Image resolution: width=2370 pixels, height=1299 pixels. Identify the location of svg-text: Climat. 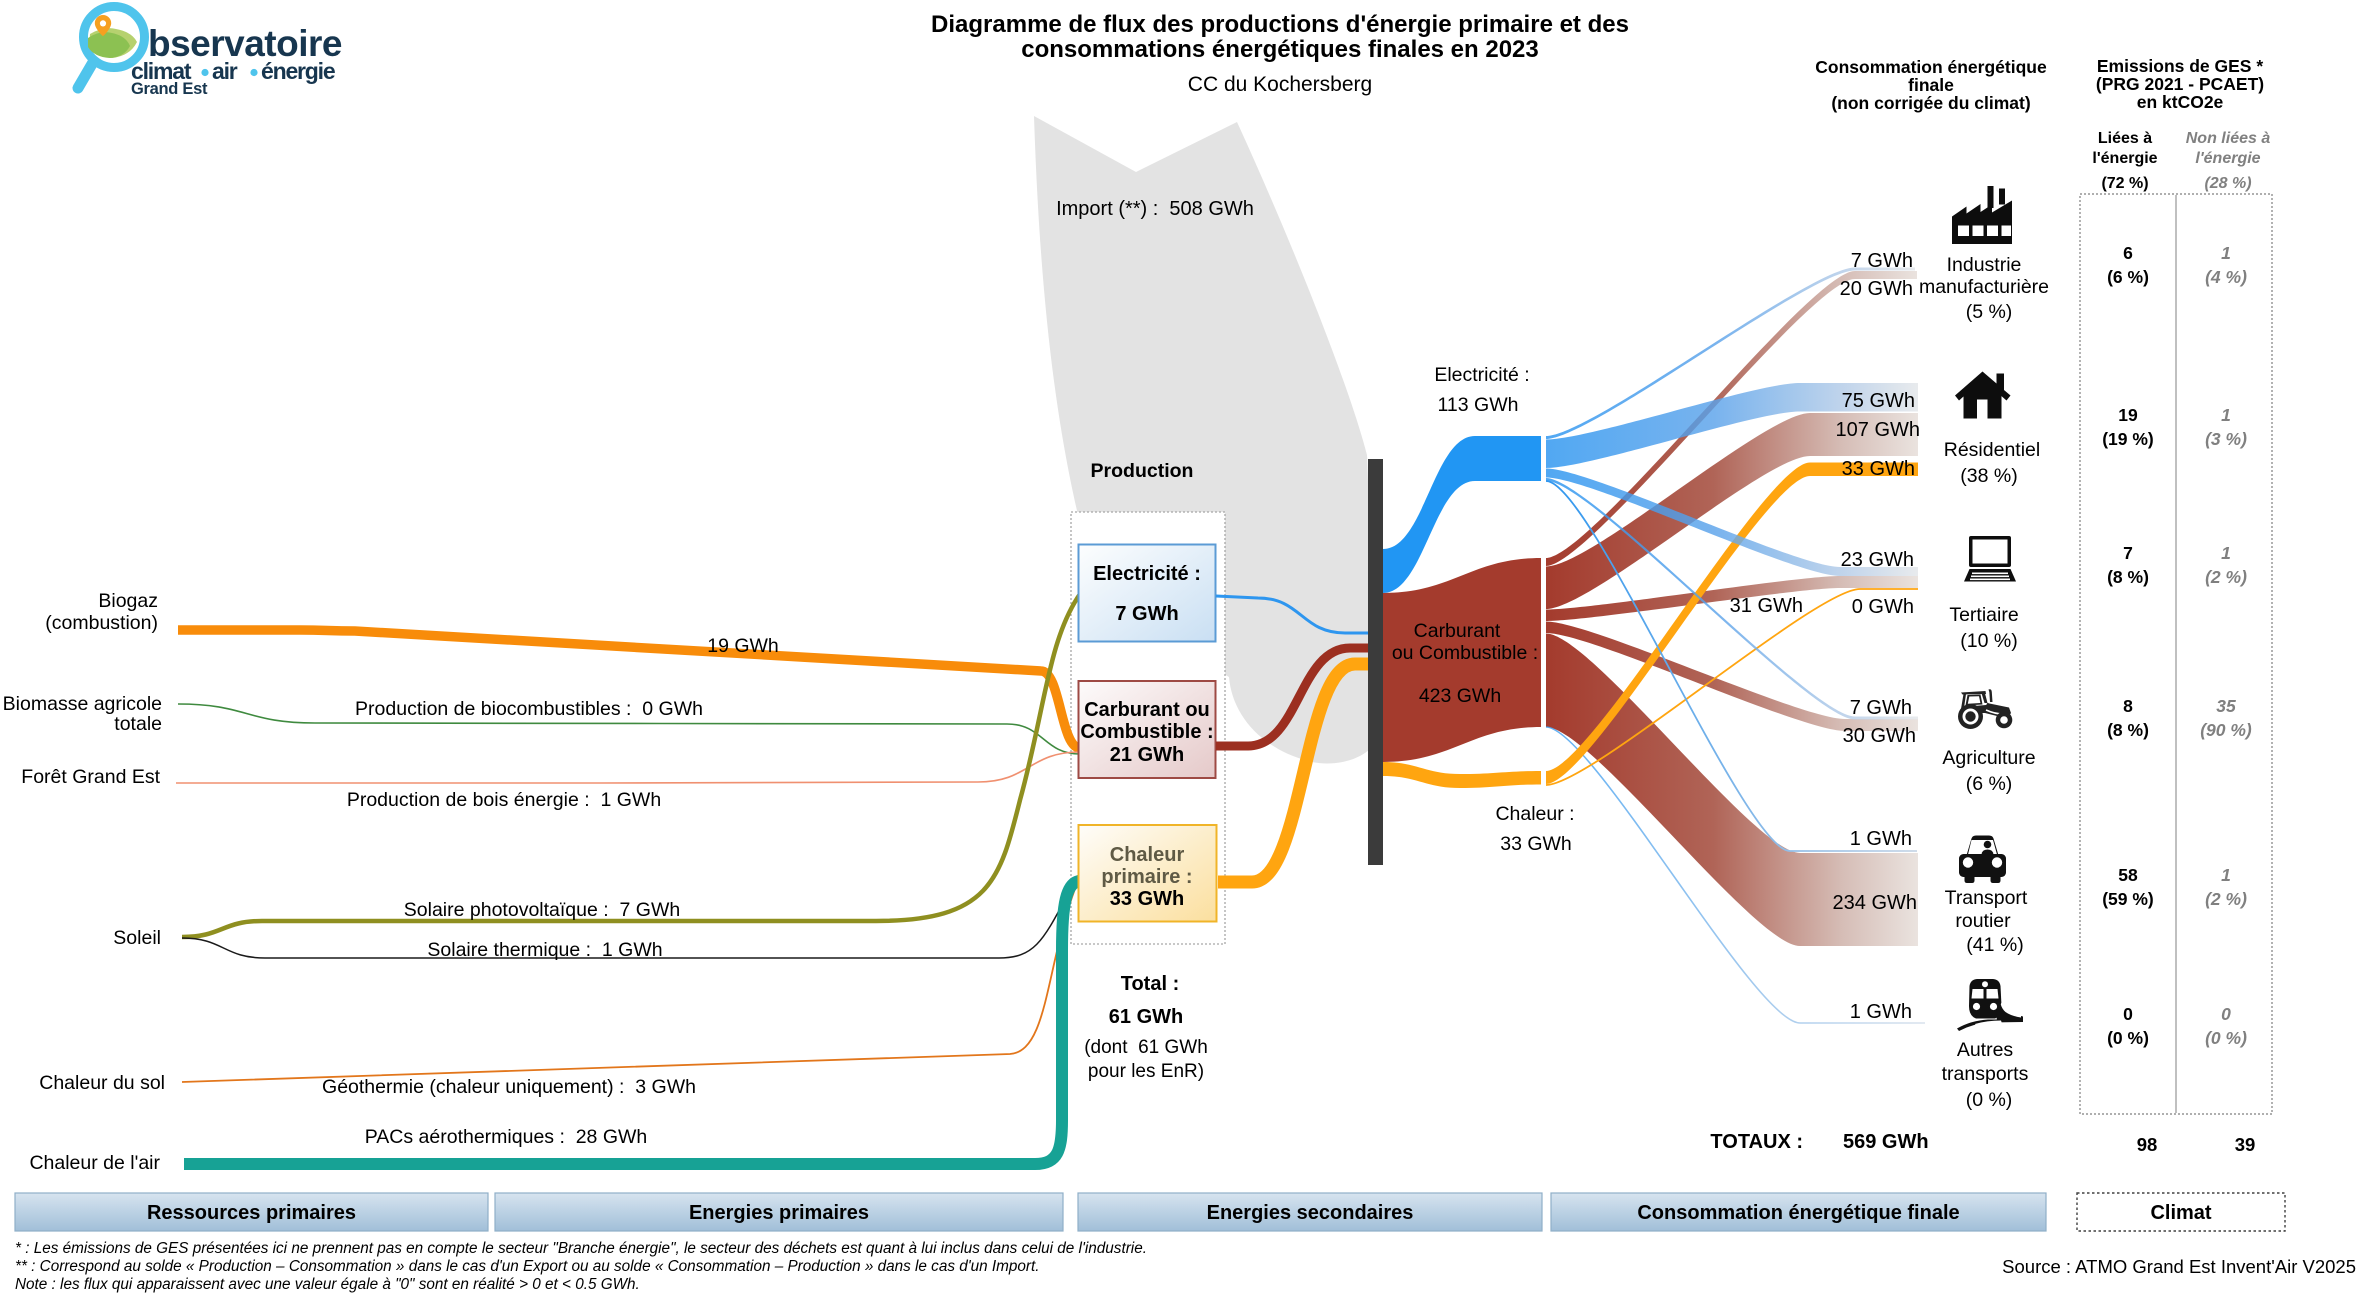
(2180, 1213).